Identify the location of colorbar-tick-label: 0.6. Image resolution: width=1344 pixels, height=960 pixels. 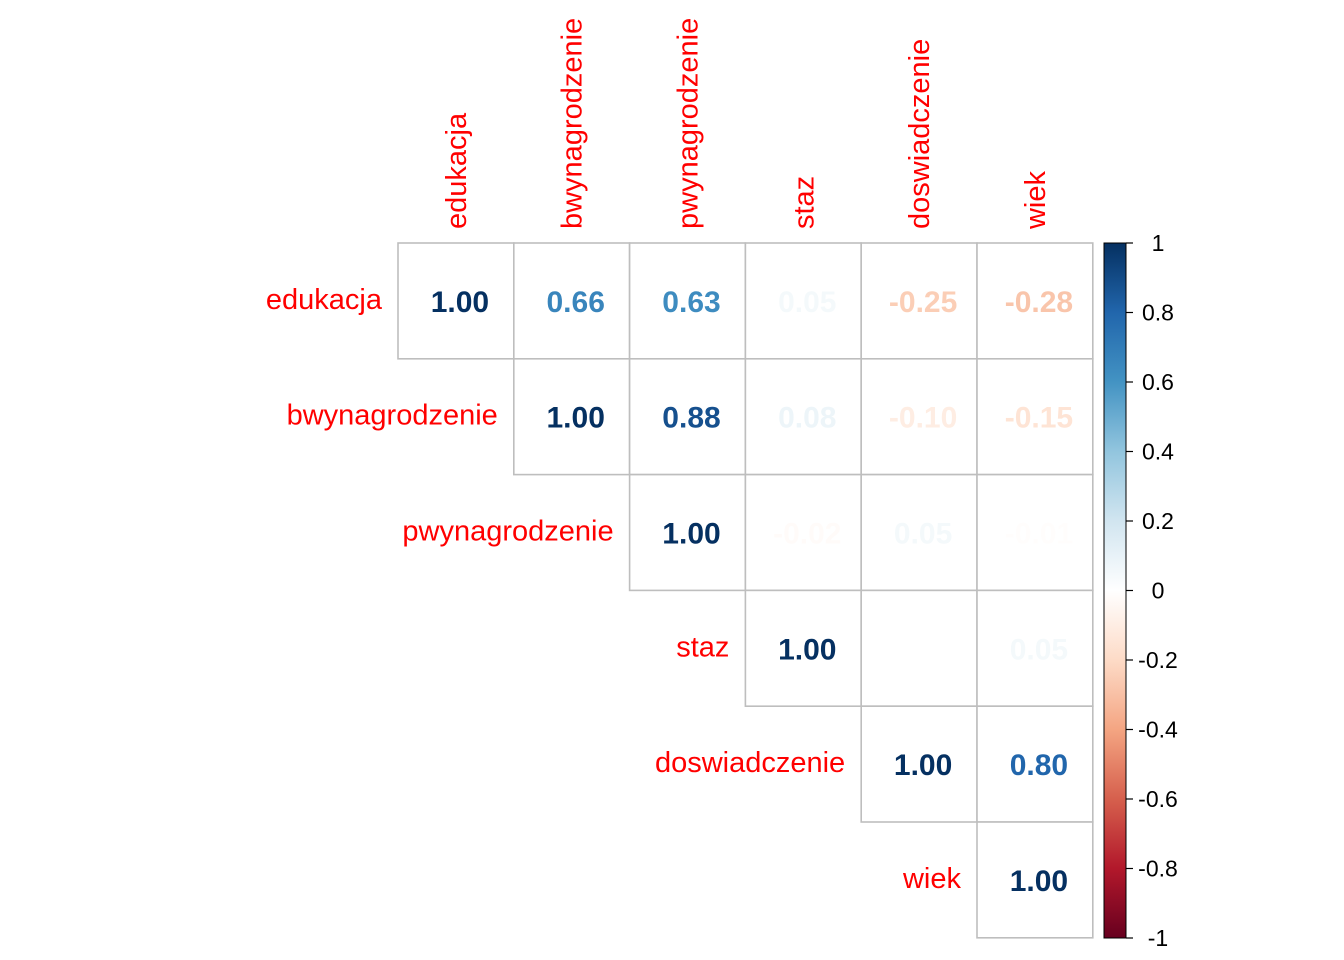
(1158, 382).